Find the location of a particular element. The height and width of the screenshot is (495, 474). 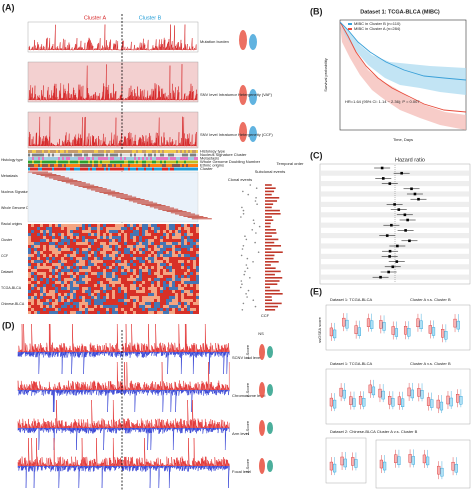

title: Hazard ratio is located at coordinates (410, 160).